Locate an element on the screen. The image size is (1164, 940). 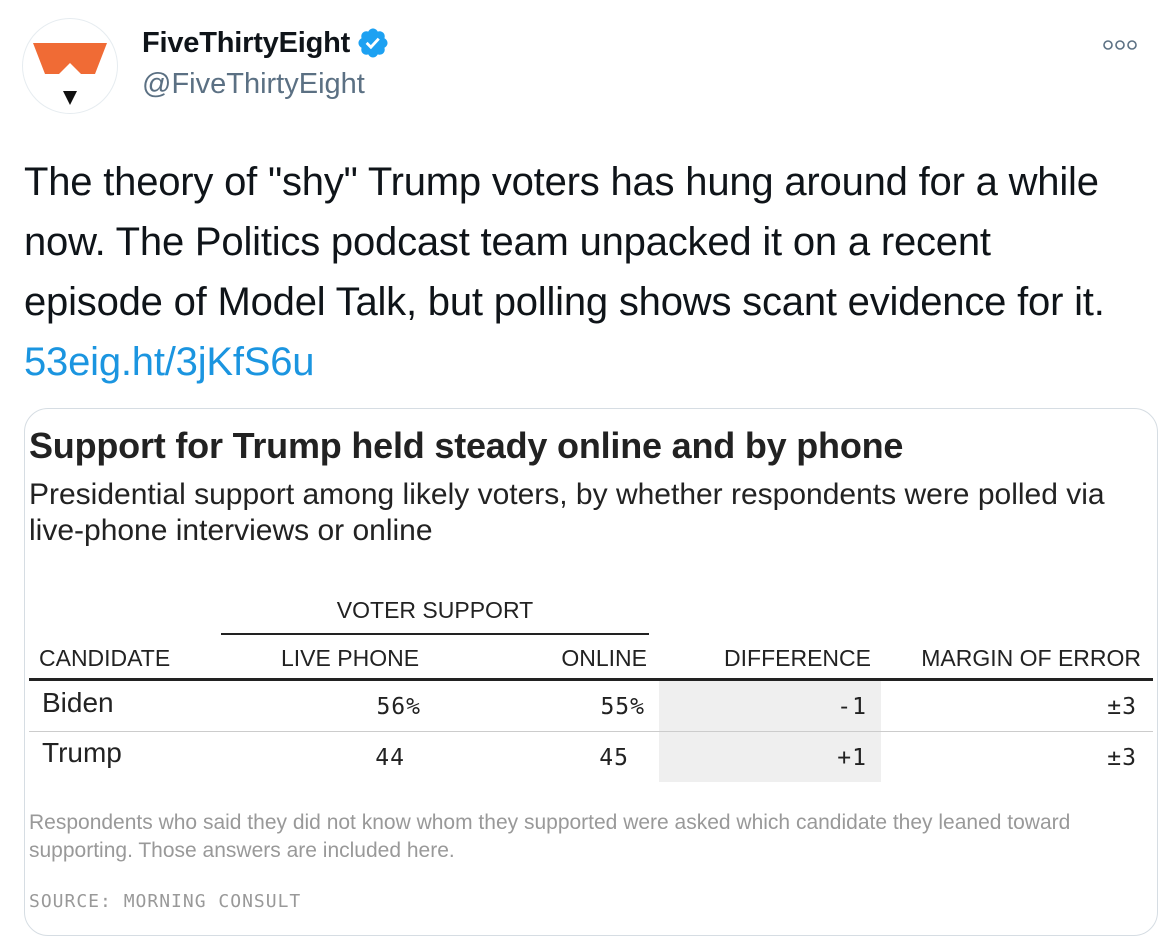
avatar is located at coordinates (70, 66).